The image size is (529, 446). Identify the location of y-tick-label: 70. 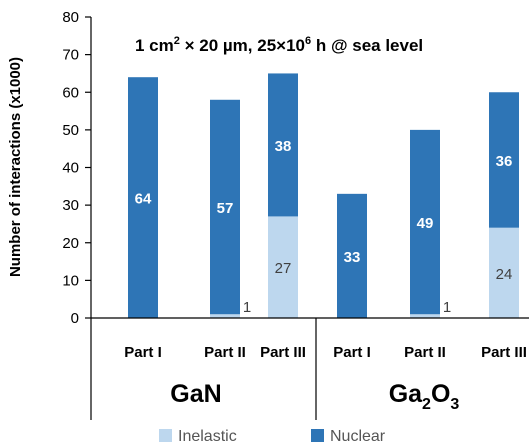
(70, 55).